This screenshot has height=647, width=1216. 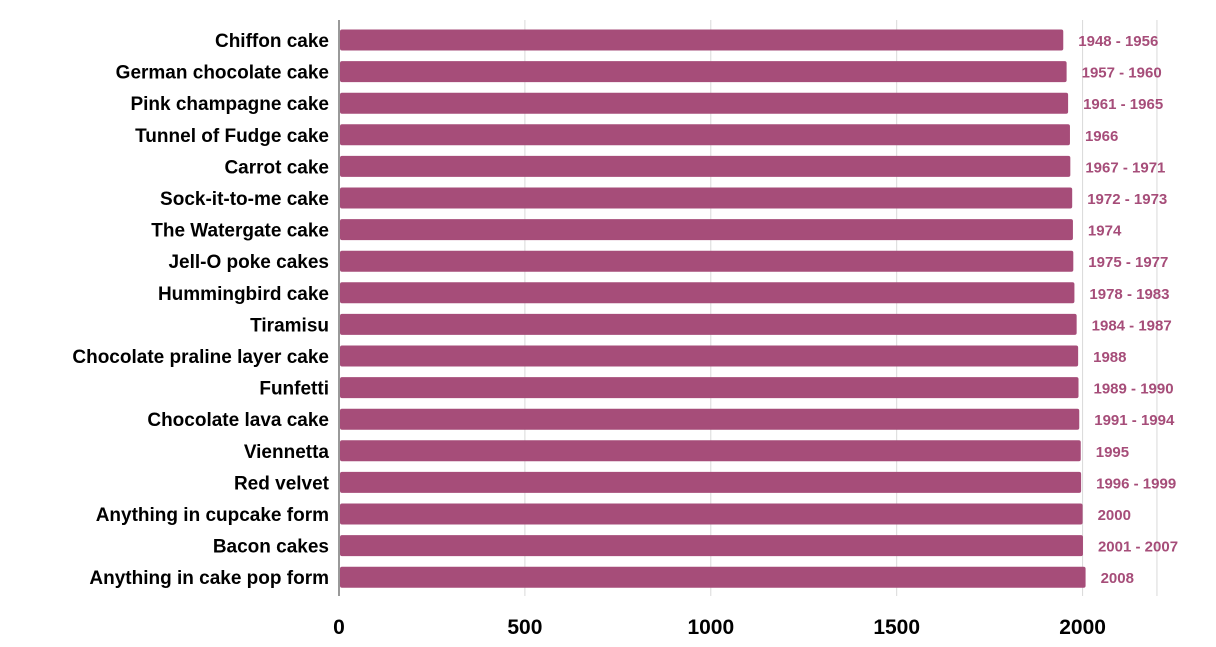 I want to click on data-label: 1988, so click(x=1109, y=357).